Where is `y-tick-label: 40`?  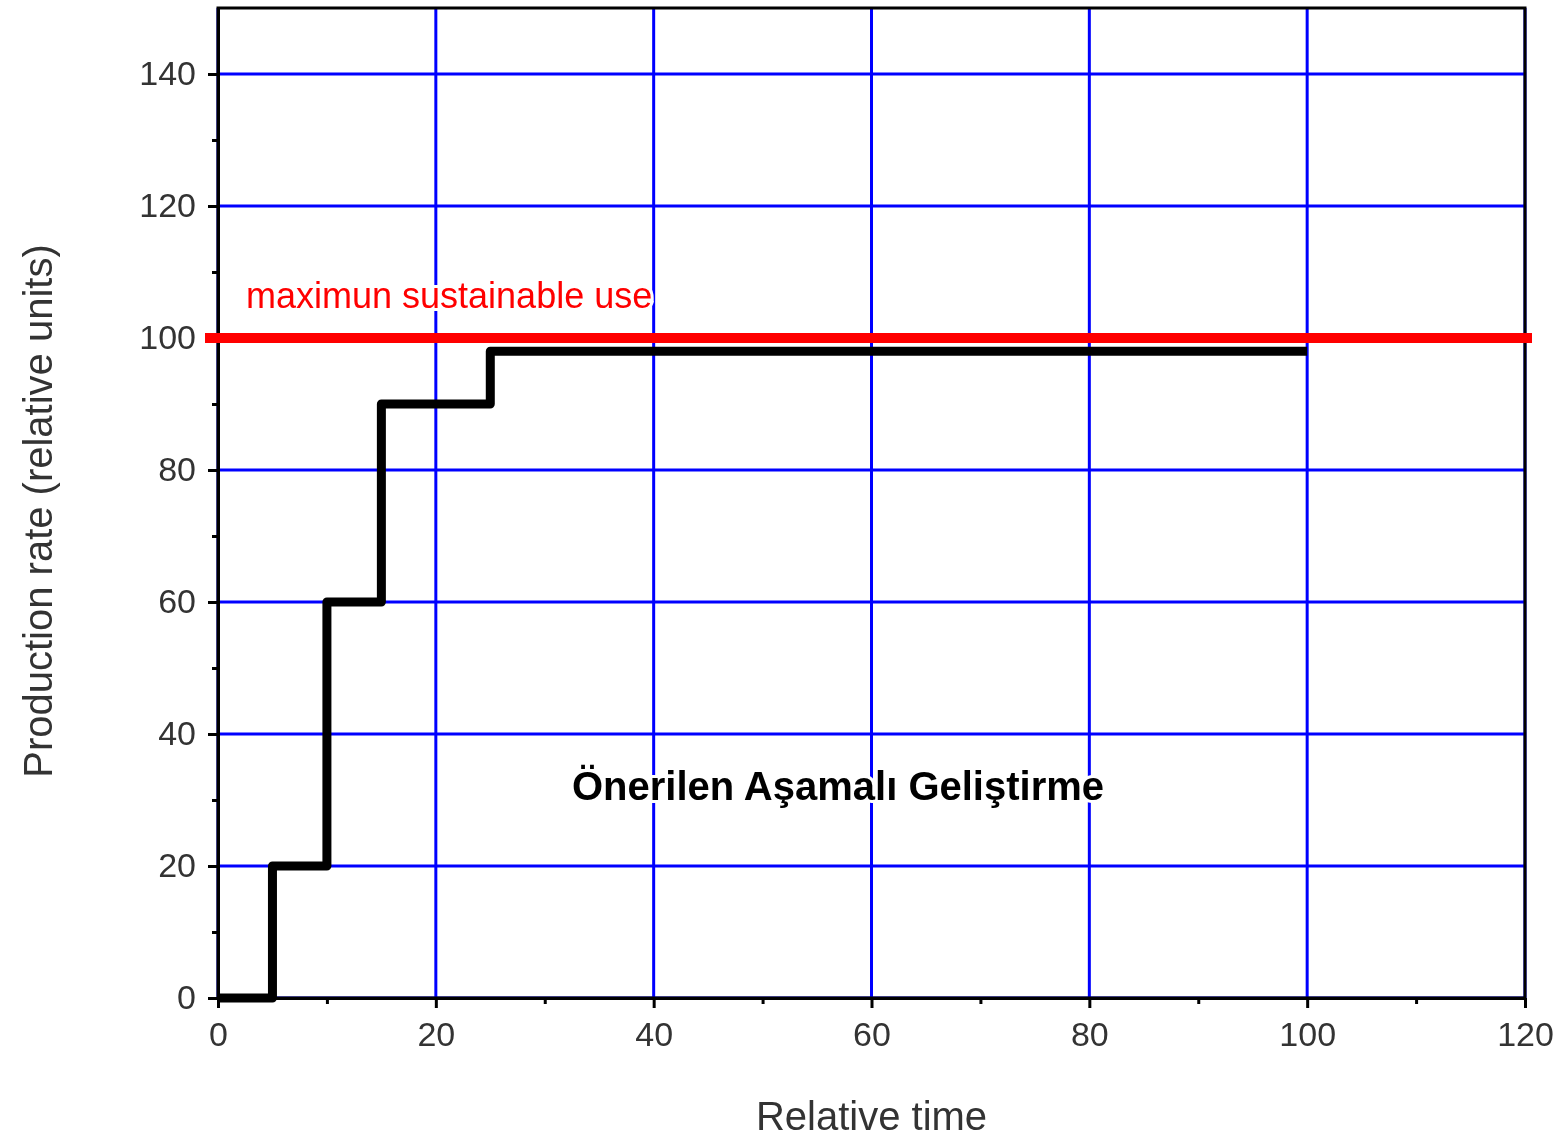
y-tick-label: 40 is located at coordinates (177, 733).